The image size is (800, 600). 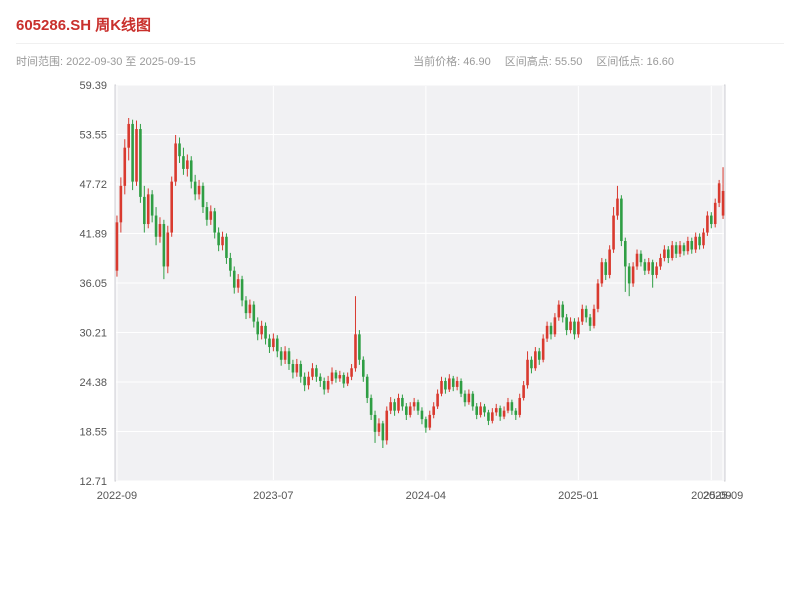 I want to click on svg-text: 2022-09, so click(x=117, y=496).